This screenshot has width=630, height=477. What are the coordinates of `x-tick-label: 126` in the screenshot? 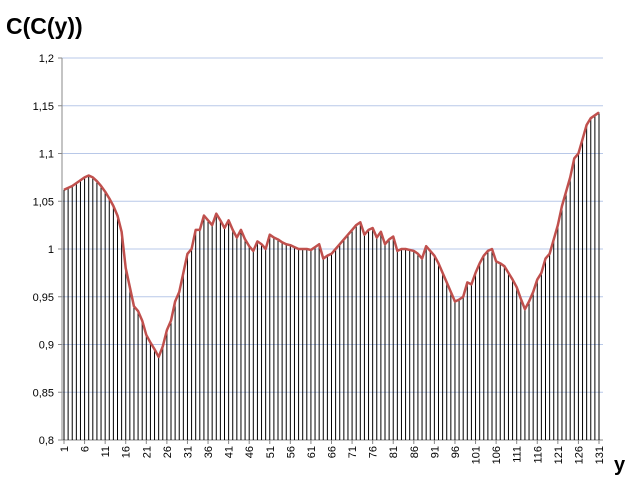 It's located at (579, 455).